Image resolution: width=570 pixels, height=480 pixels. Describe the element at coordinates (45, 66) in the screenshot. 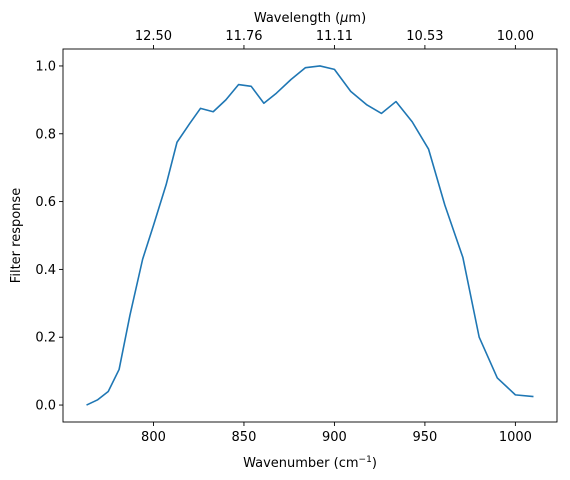

I see `y-tick-label: 1.0` at that location.